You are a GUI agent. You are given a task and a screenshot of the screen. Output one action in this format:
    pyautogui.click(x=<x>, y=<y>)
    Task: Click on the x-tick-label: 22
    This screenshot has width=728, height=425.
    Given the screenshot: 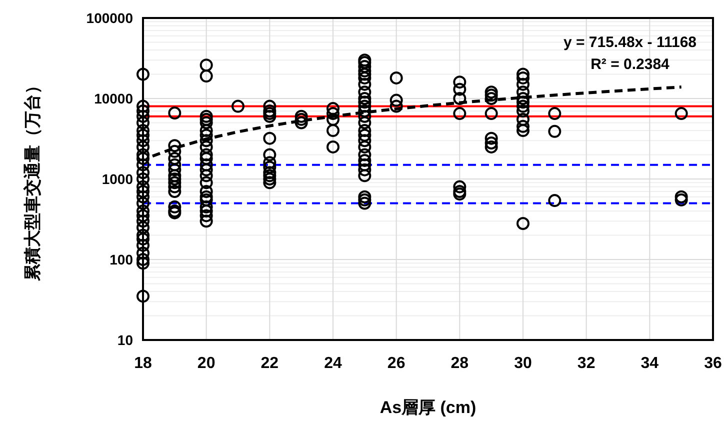 What is the action you would take?
    pyautogui.click(x=269, y=363)
    